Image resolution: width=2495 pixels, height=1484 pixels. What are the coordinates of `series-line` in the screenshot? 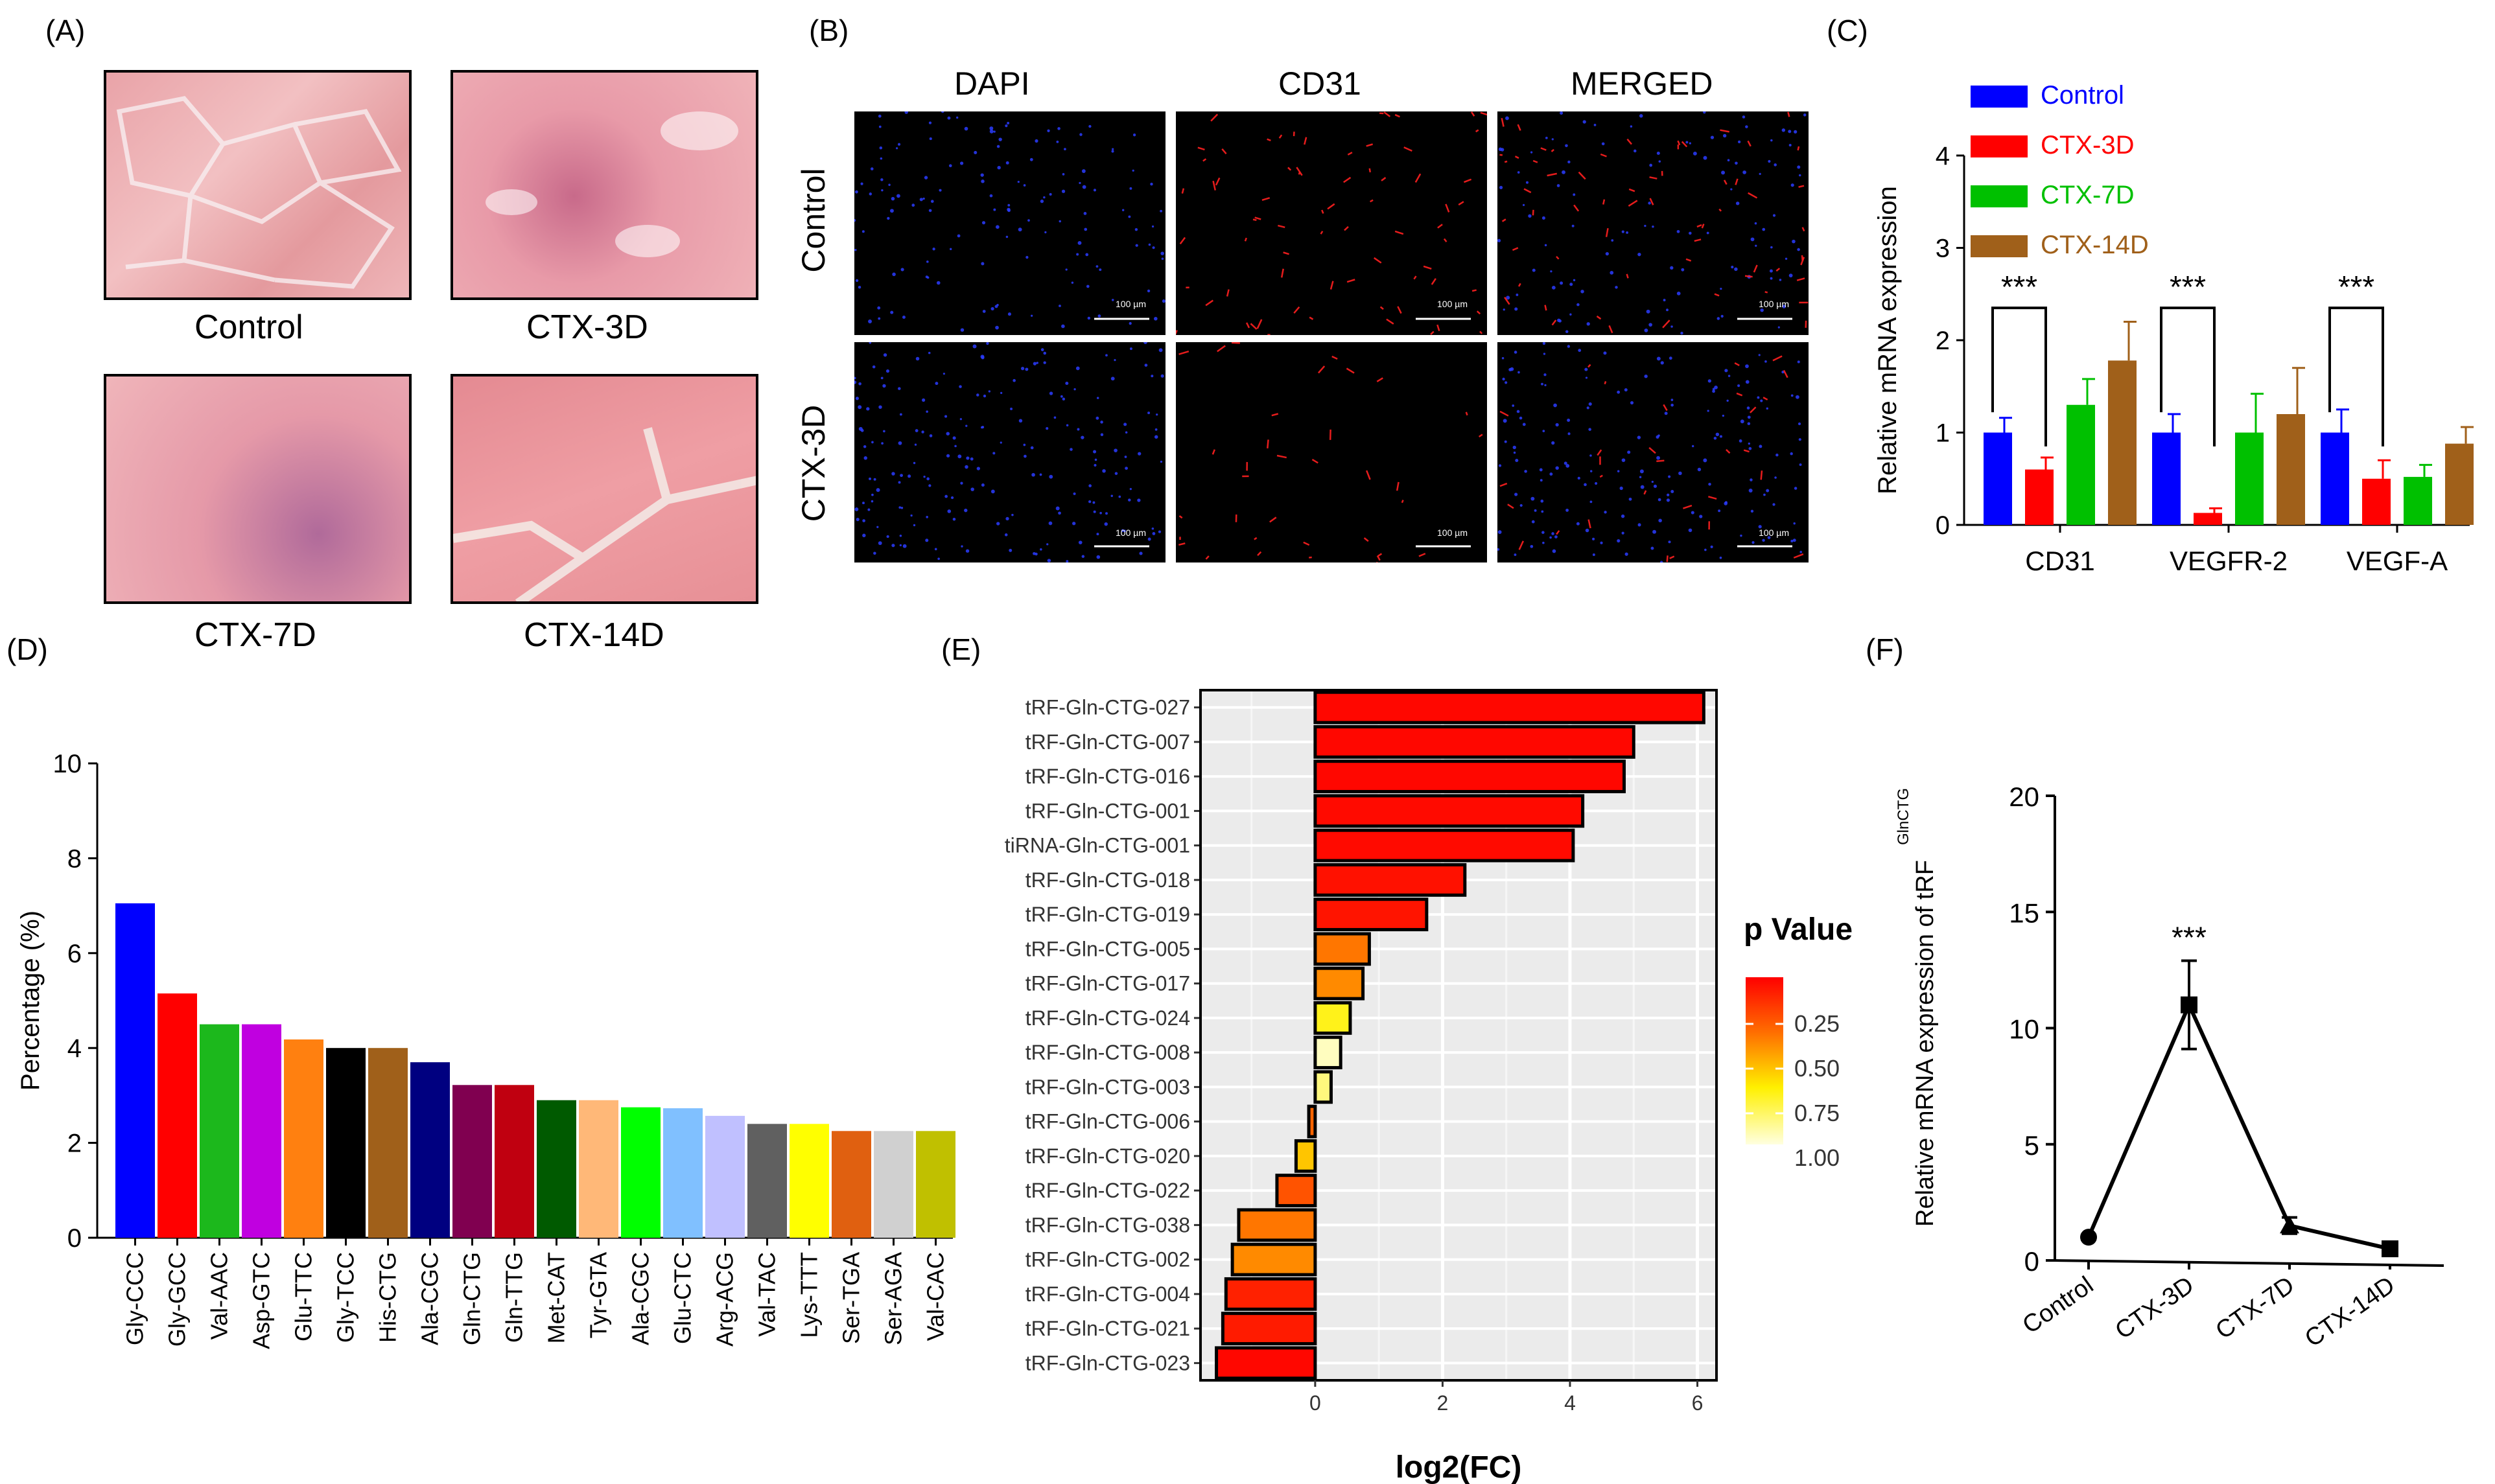 It's located at (2239, 1127).